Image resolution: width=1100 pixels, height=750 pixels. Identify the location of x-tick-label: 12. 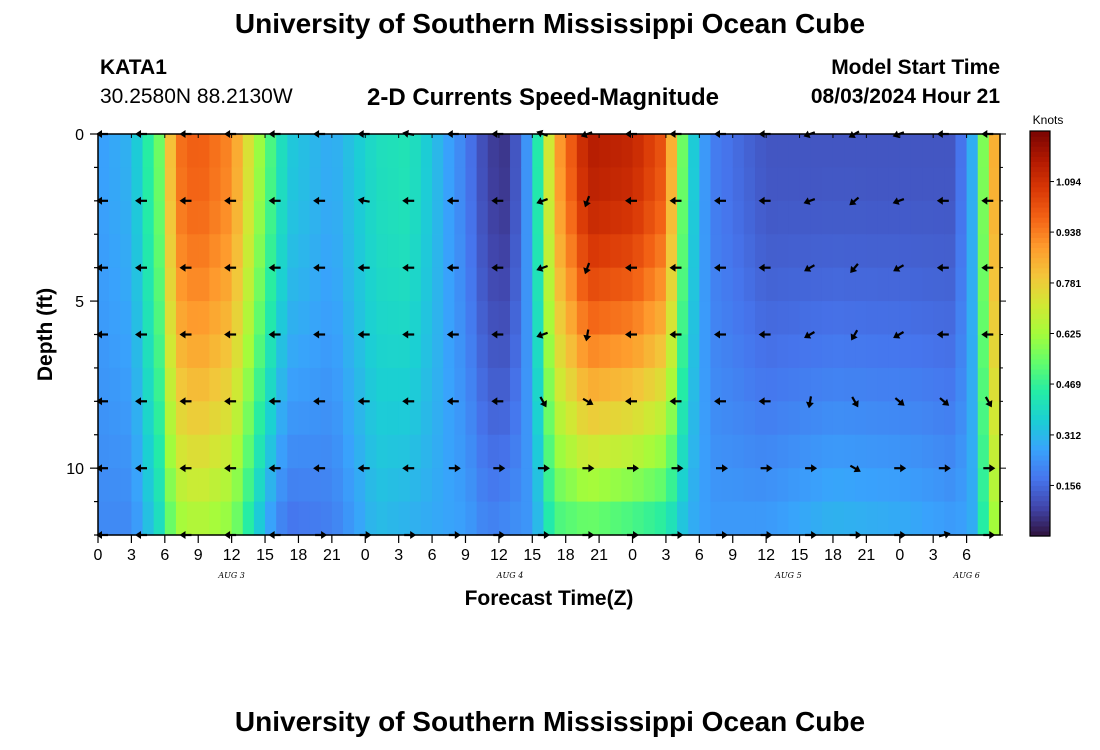
(499, 555).